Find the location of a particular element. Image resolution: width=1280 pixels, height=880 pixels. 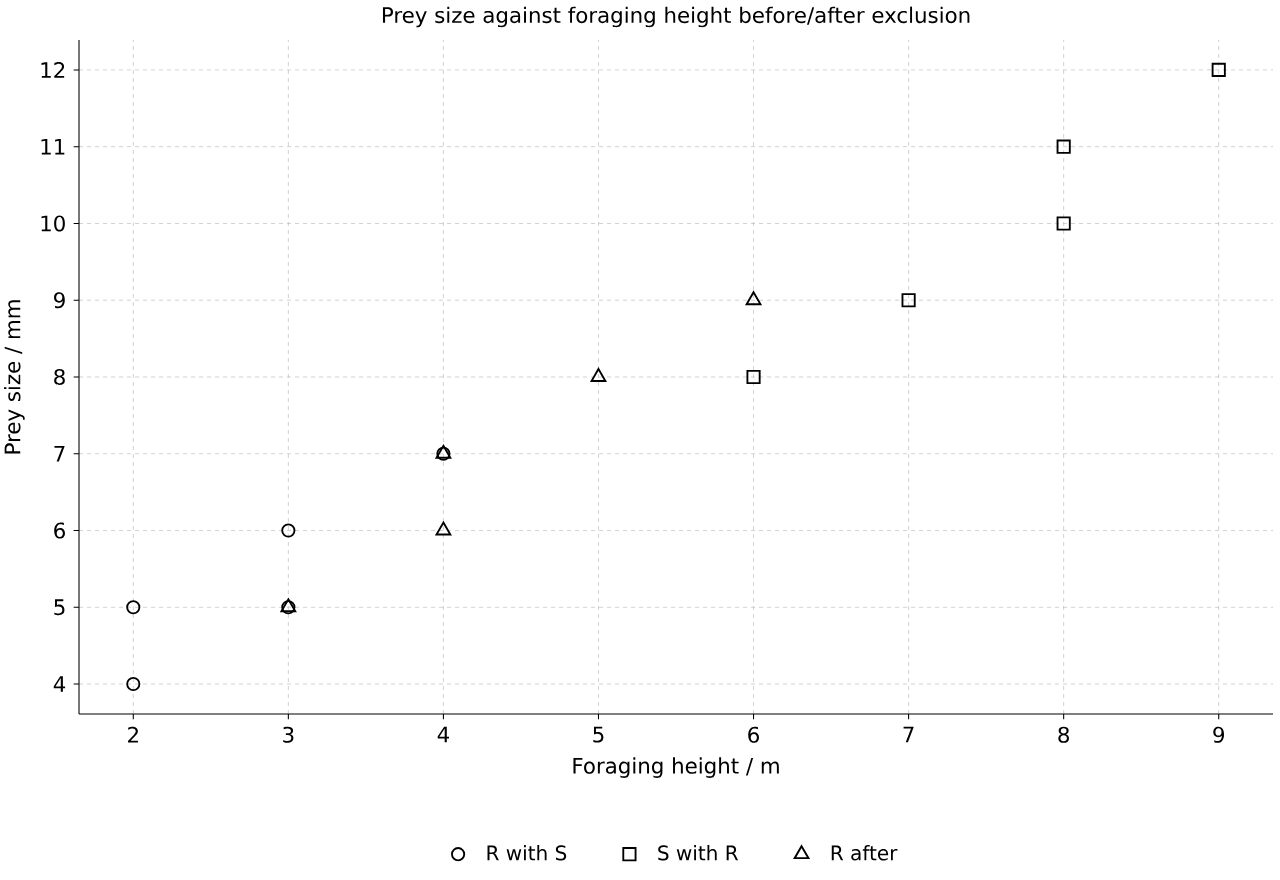

x-tick-label: 2 is located at coordinates (133, 734).